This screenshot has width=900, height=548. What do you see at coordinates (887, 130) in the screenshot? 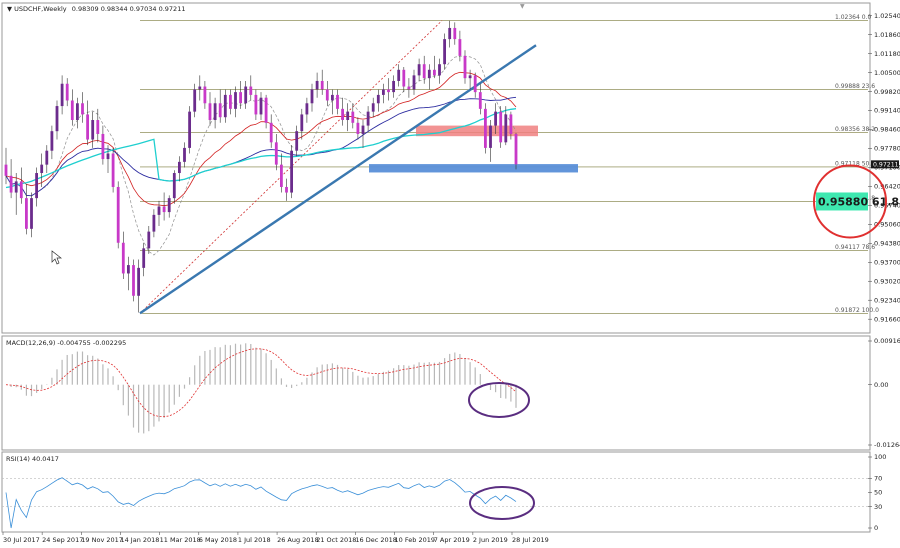
I see `price-tick-label: 0.98460` at bounding box center [887, 130].